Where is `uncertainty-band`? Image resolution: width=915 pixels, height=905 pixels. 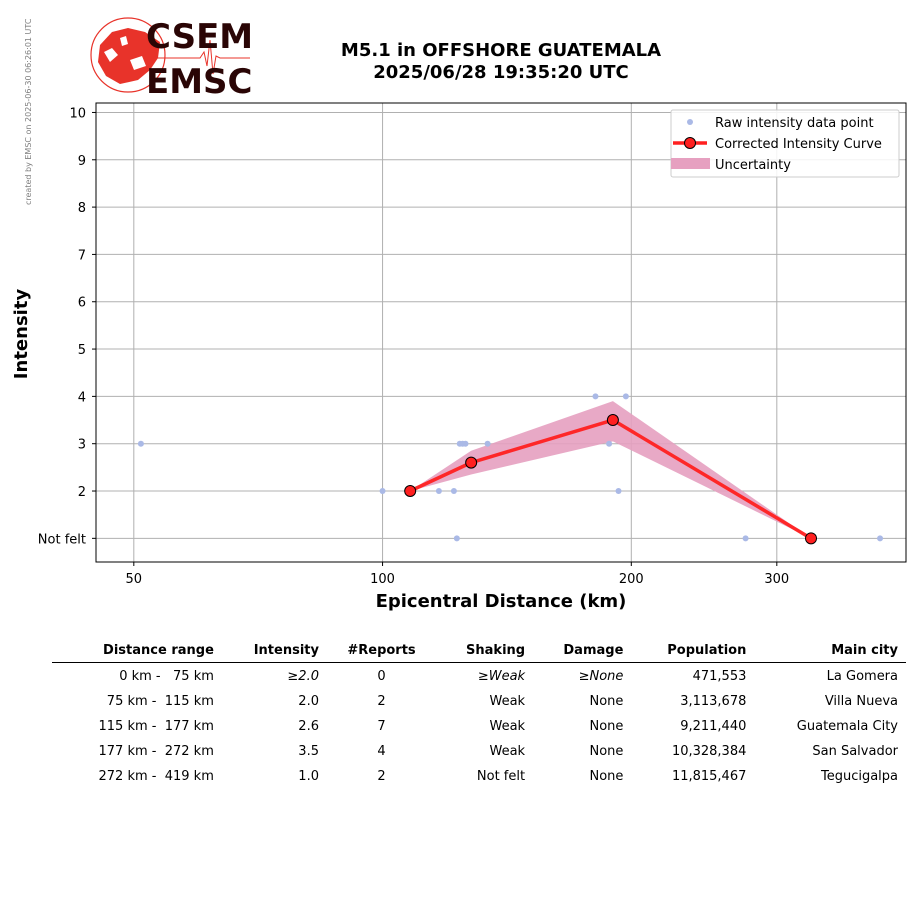
uncertainty-band is located at coordinates (611, 470).